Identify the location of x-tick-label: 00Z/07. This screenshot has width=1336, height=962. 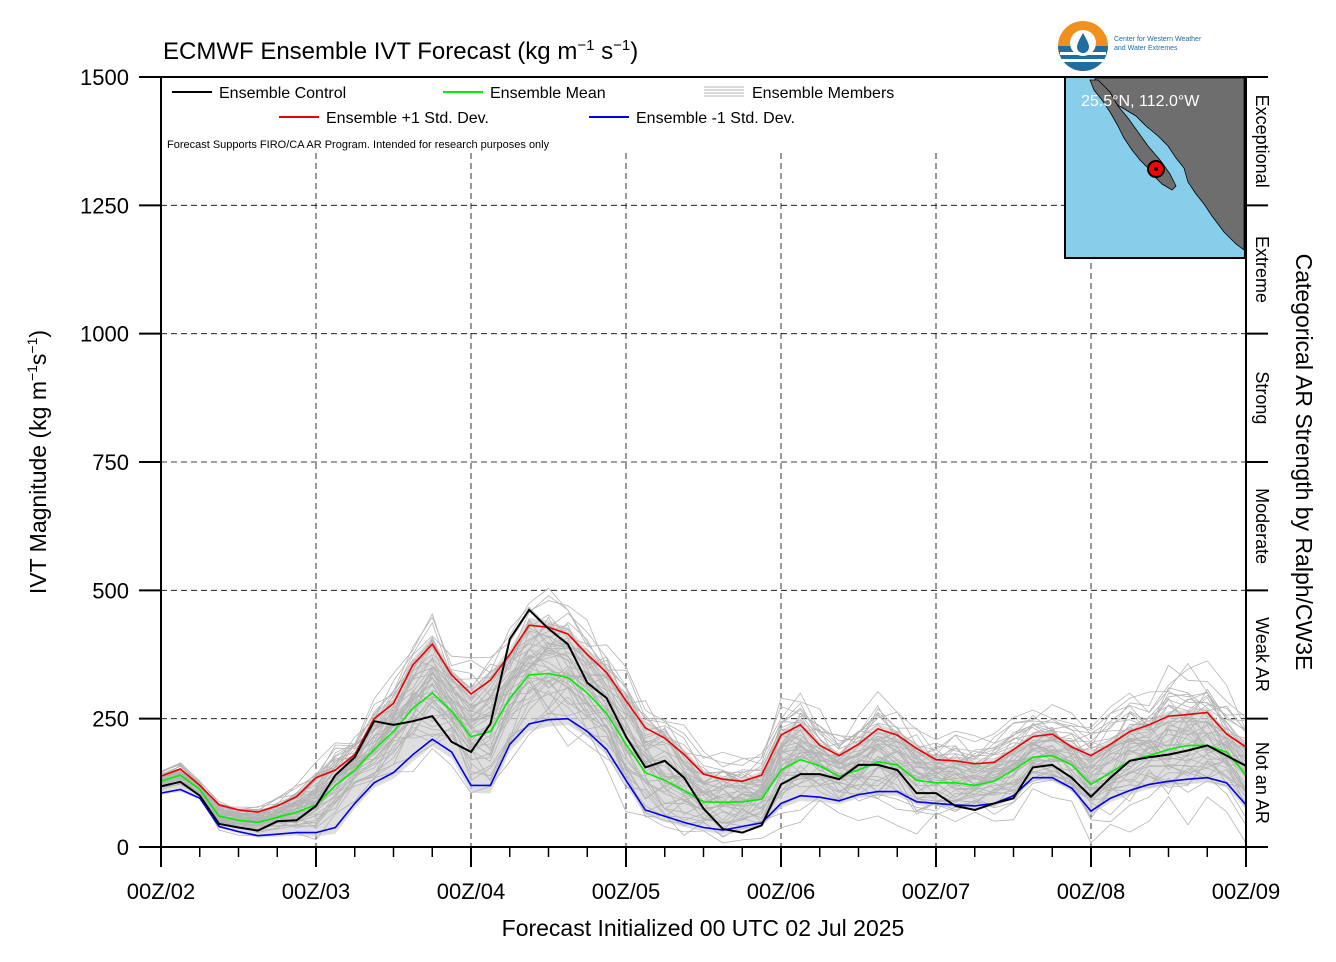
(936, 891).